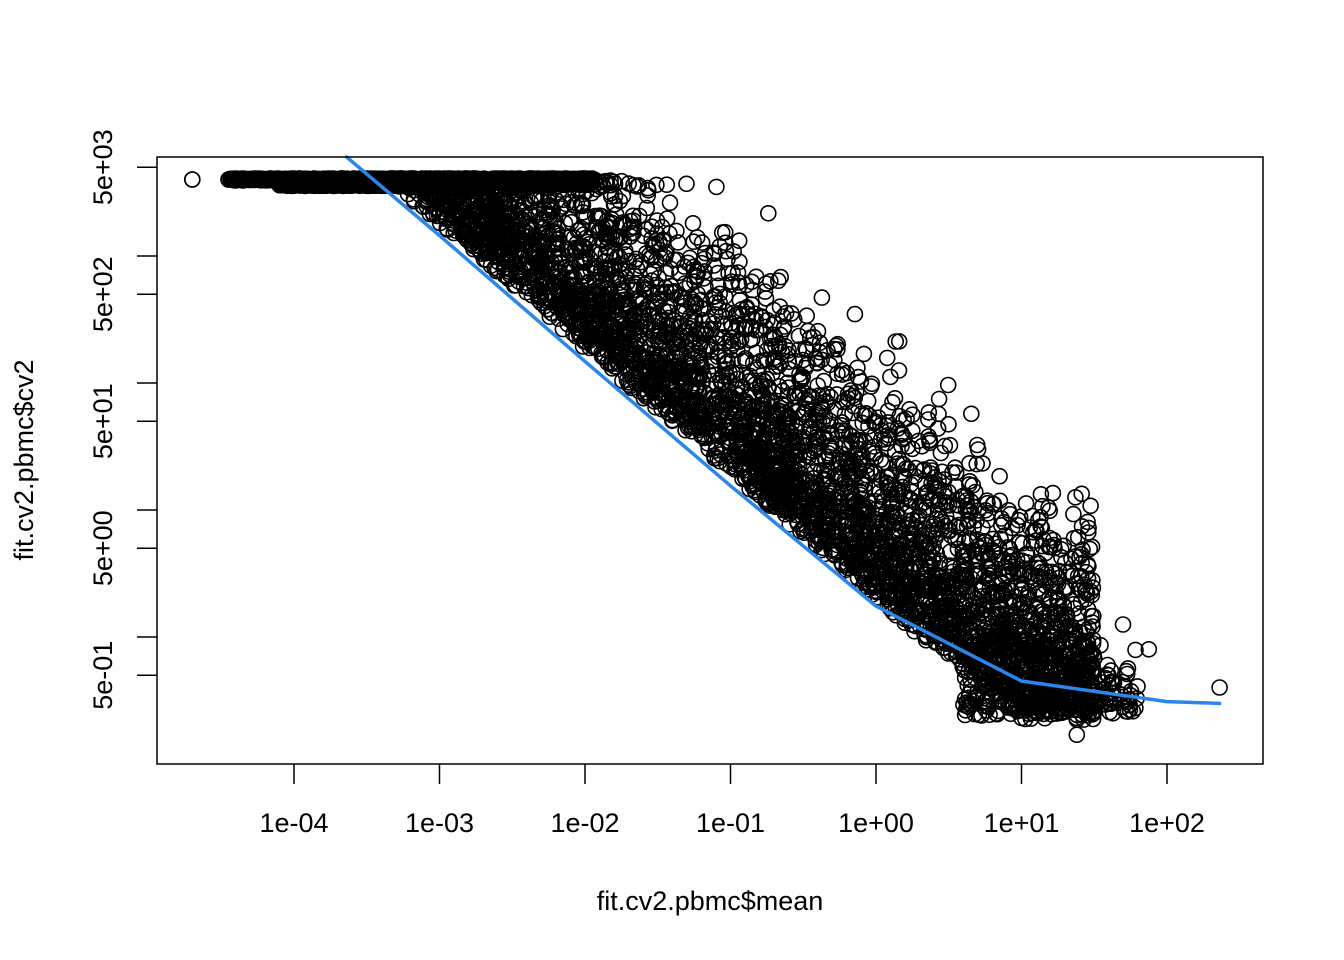 This screenshot has height=960, width=1344. What do you see at coordinates (122, 419) in the screenshot?
I see `y-axis: 5e+03 5e+02 5e+01 5e+00 5e-01` at bounding box center [122, 419].